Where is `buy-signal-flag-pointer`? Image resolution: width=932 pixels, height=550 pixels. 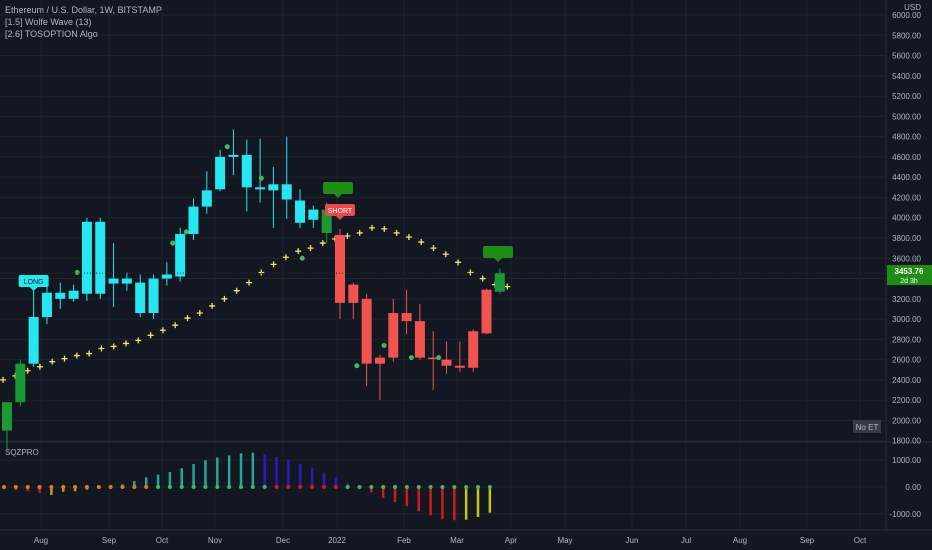 buy-signal-flag-pointer is located at coordinates (338, 196).